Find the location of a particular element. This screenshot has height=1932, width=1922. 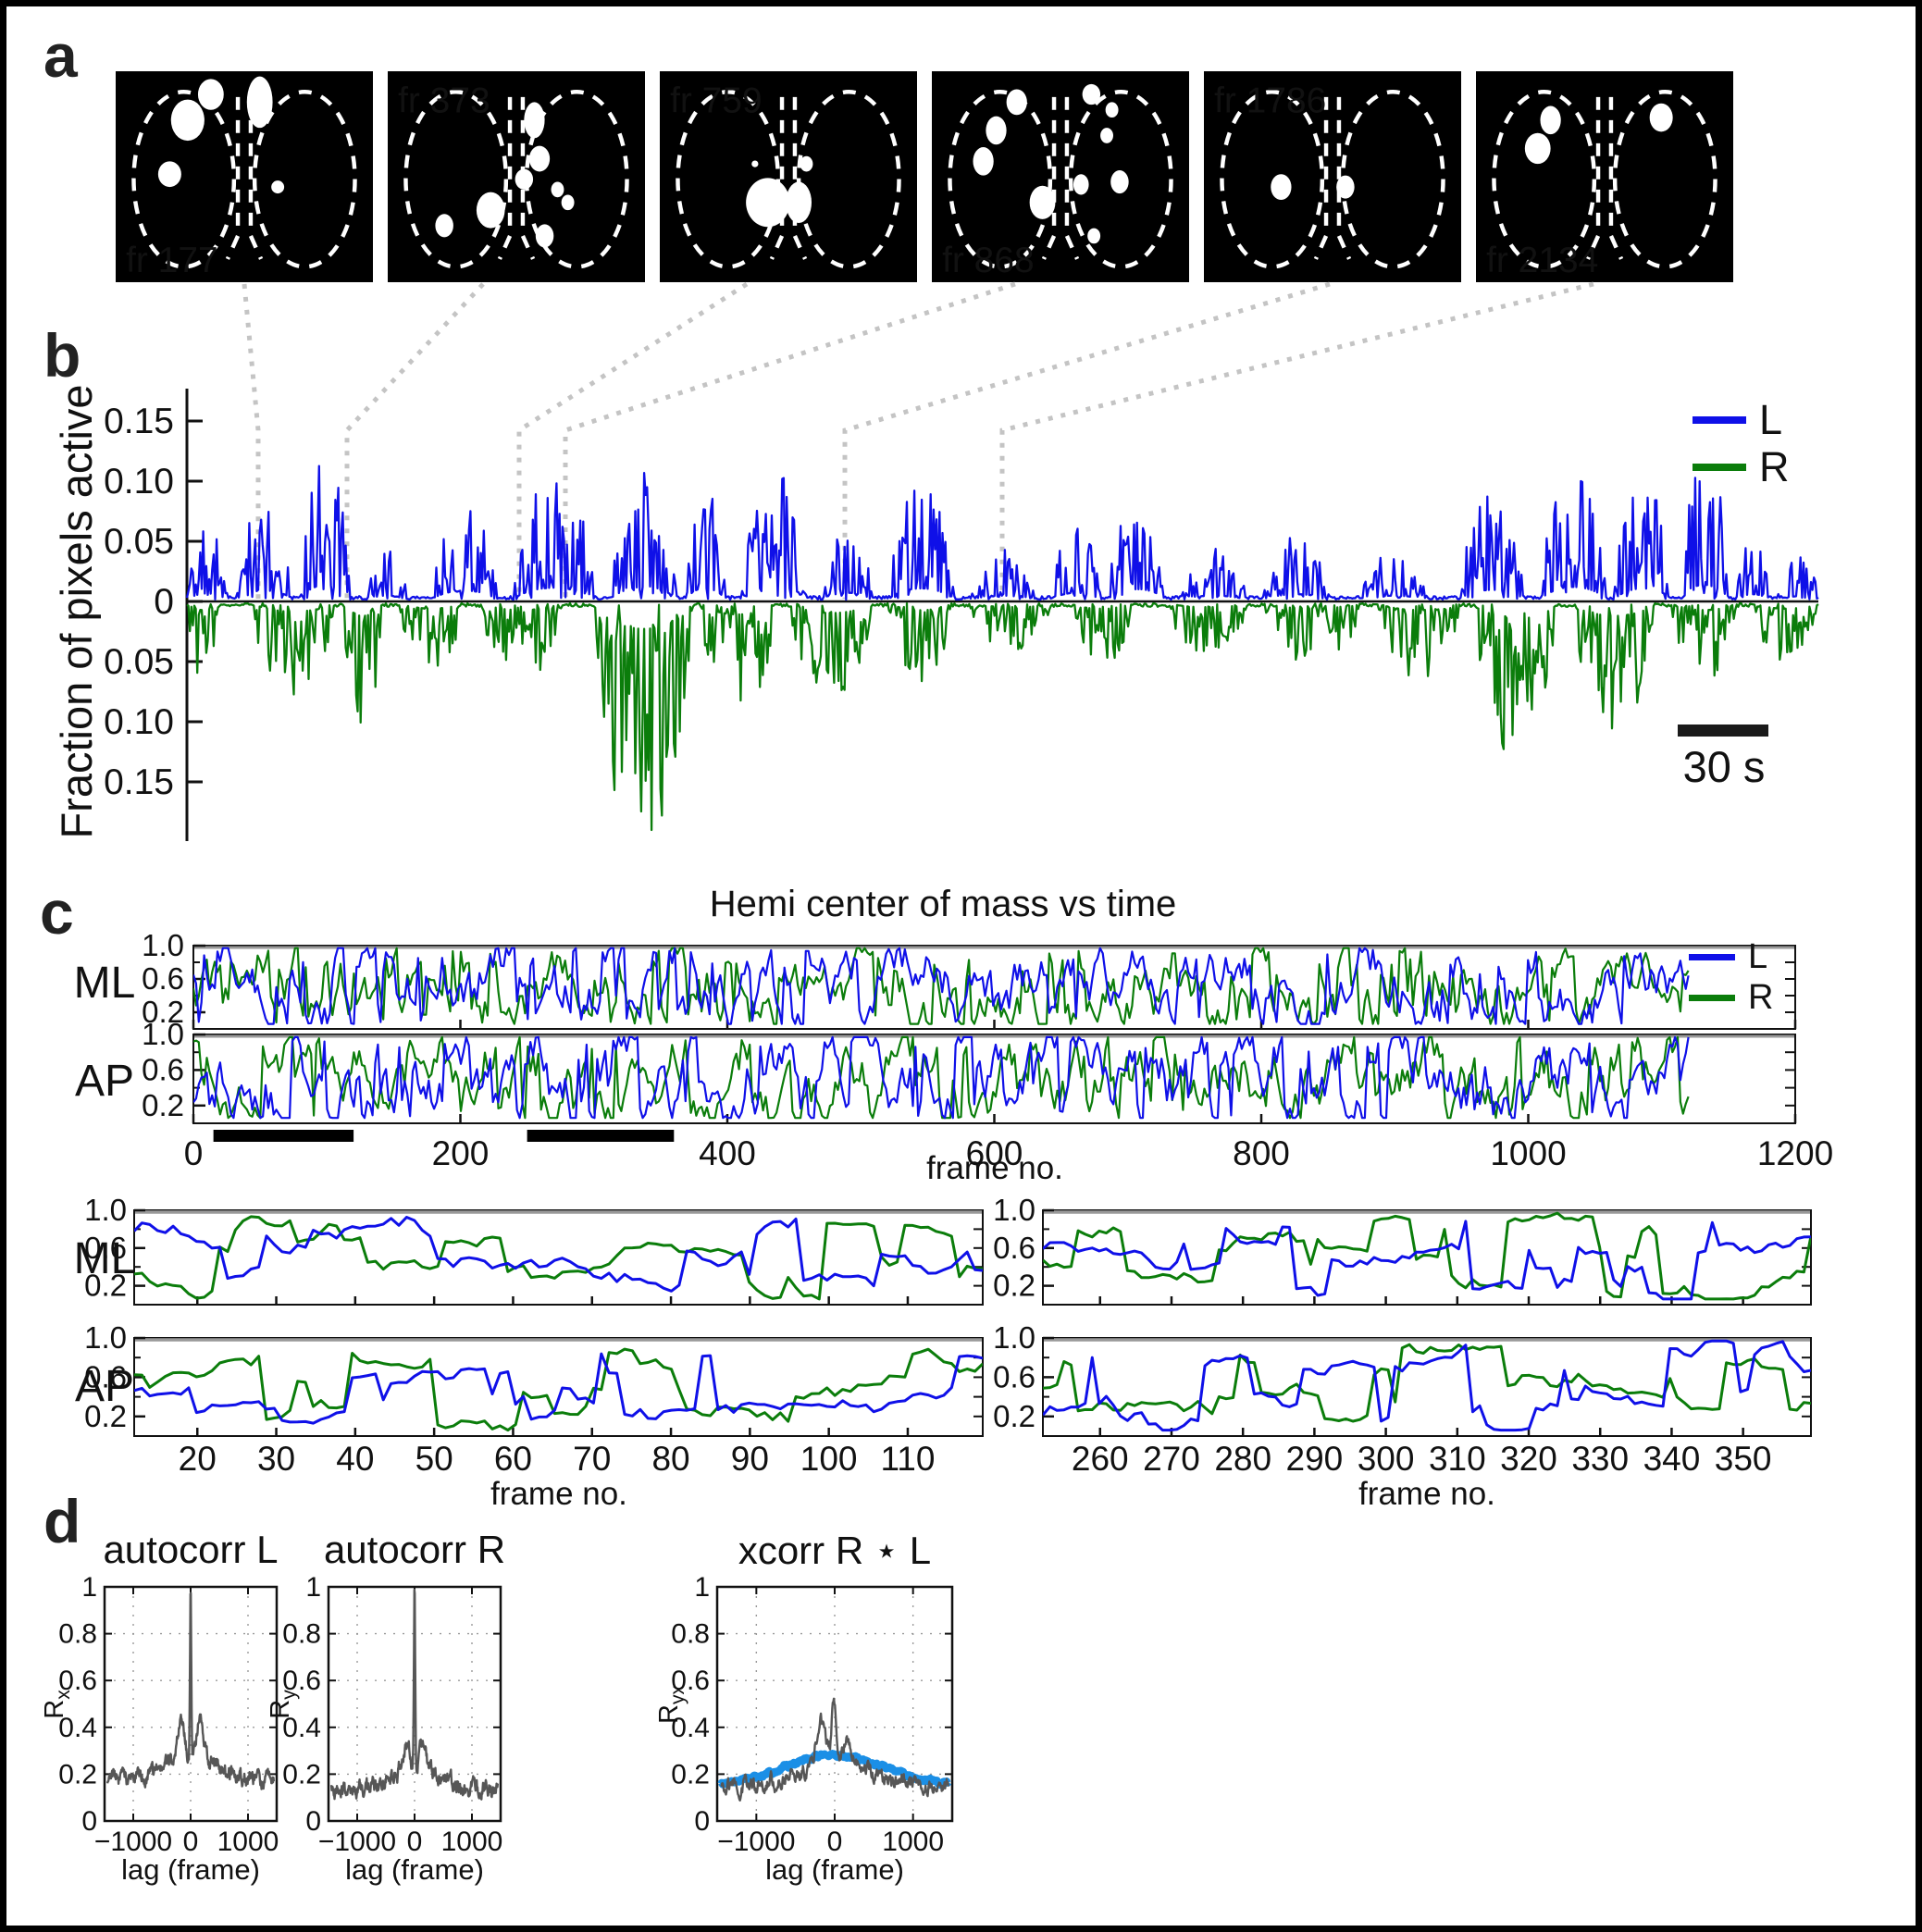

svg-text: 110 is located at coordinates (907, 1459).